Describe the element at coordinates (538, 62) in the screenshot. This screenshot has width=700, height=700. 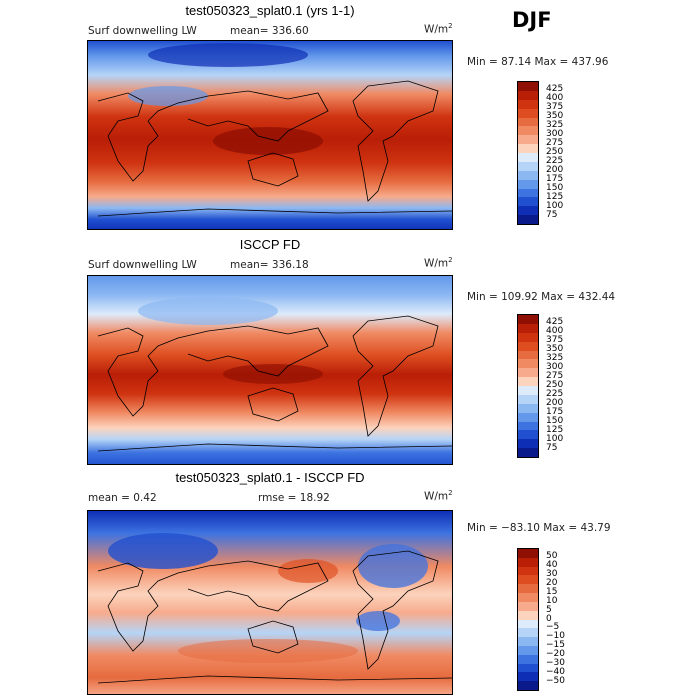
I see `panel1-minmax: Min = 87.14 Max = 437.96` at that location.